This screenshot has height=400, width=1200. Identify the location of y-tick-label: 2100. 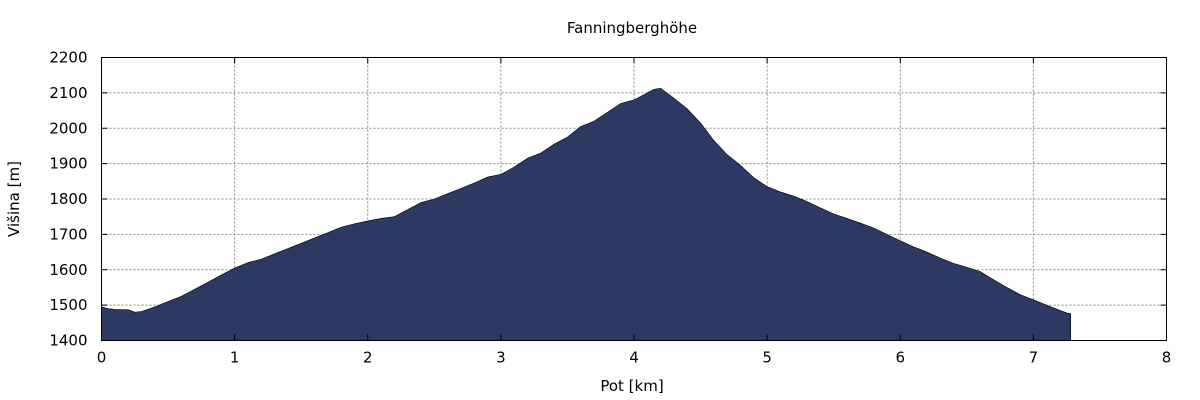
(68, 93).